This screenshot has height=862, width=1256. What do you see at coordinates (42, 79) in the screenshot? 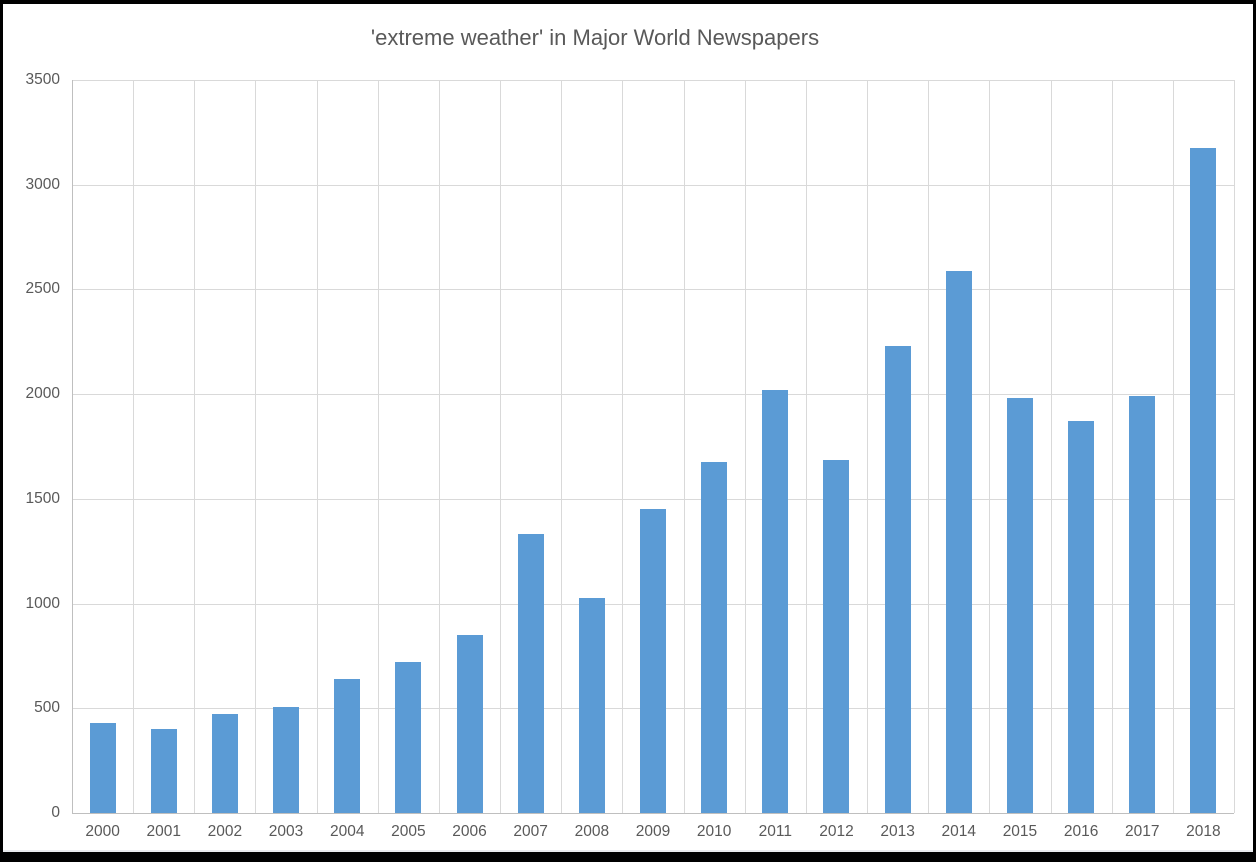
I see `y-tick-label-3500: 3500` at bounding box center [42, 79].